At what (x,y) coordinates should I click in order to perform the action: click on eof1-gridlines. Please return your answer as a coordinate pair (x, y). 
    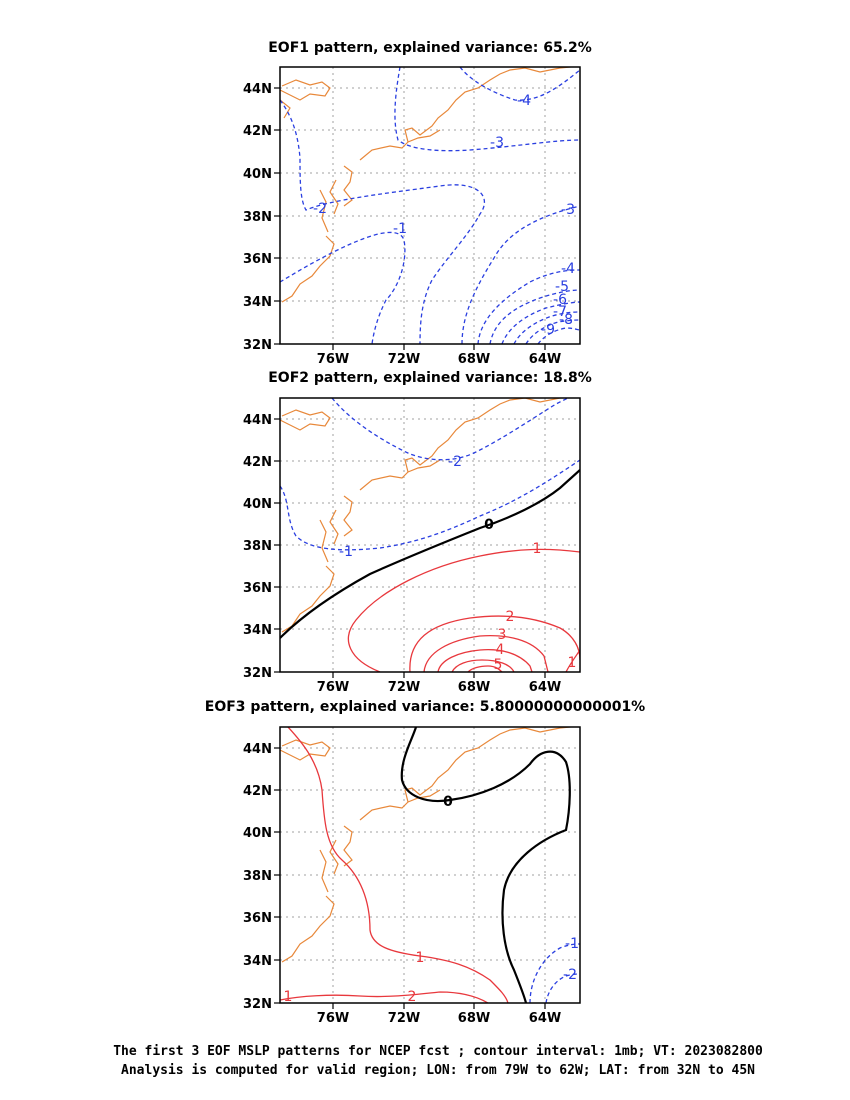
    Looking at the image, I should click on (430, 205).